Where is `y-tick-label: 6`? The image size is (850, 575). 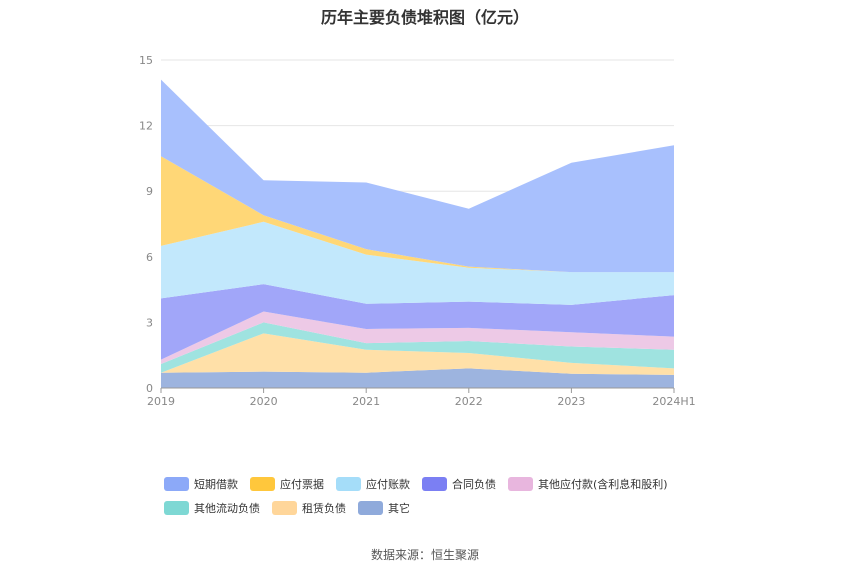 y-tick-label: 6 is located at coordinates (149, 257).